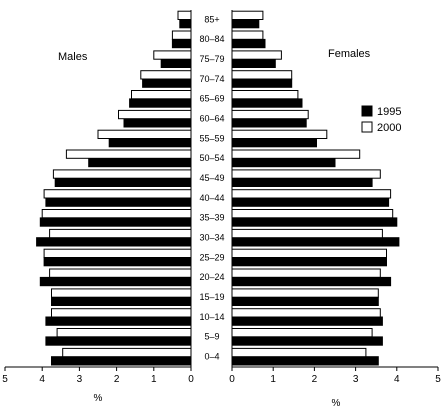 The width and height of the screenshot is (445, 411). What do you see at coordinates (42, 379) in the screenshot?
I see `males-tick-label-4: 4` at bounding box center [42, 379].